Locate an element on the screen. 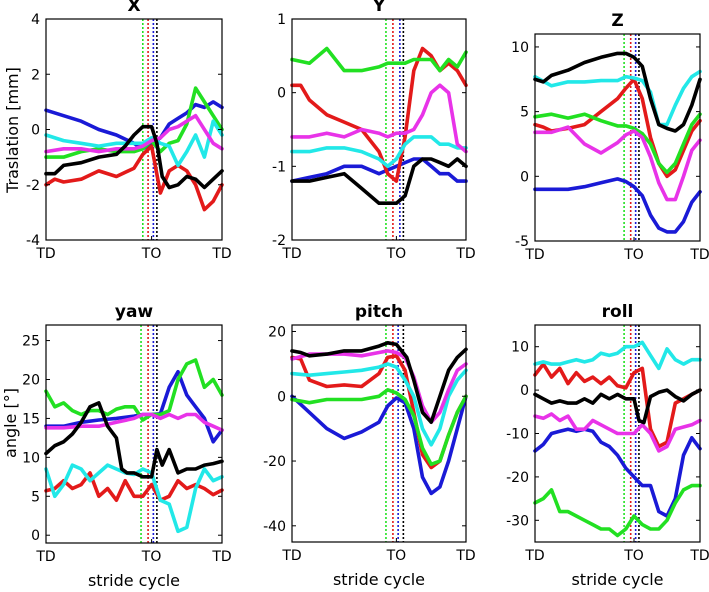 This screenshot has width=709, height=592. y-tick-label: -1 is located at coordinates (279, 167).